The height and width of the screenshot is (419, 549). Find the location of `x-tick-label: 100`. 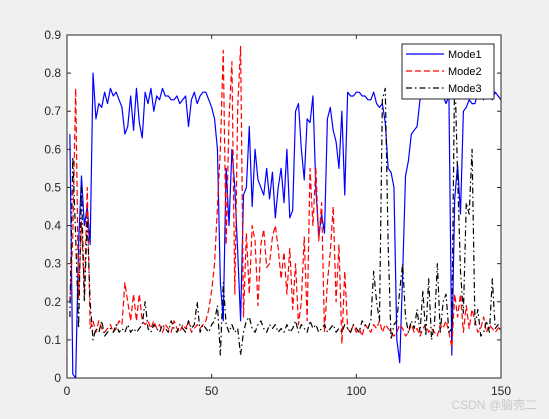

x-tick-label: 100 is located at coordinates (356, 391).